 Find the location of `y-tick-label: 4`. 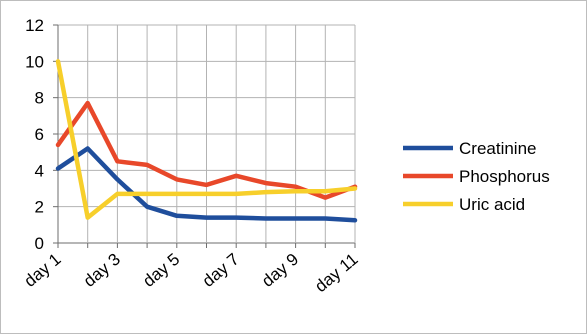

y-tick-label: 4 is located at coordinates (39, 170).